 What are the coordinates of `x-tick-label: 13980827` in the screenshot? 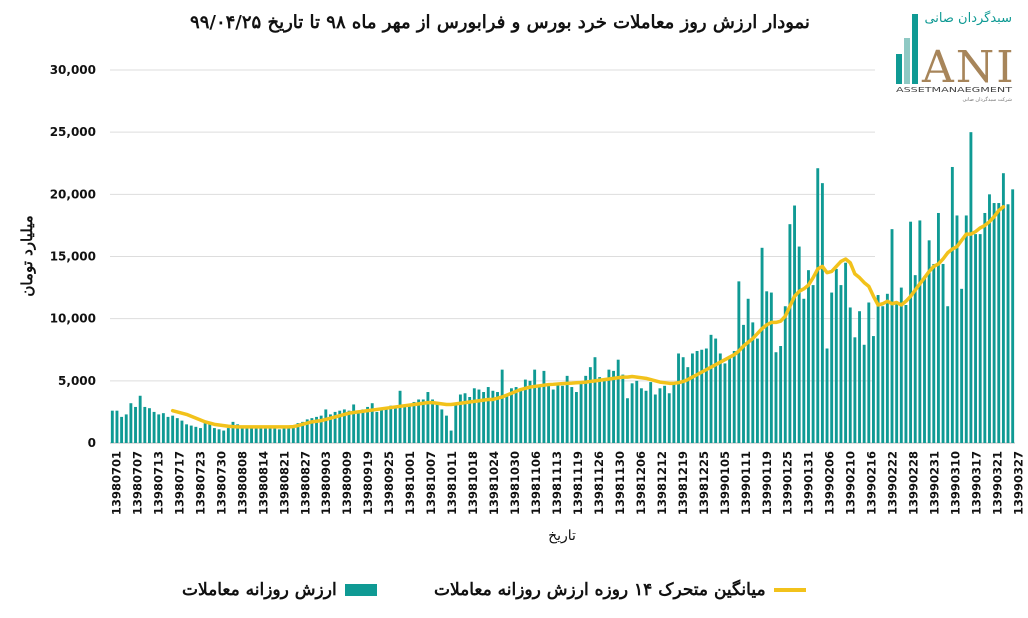 It's located at (305, 483).